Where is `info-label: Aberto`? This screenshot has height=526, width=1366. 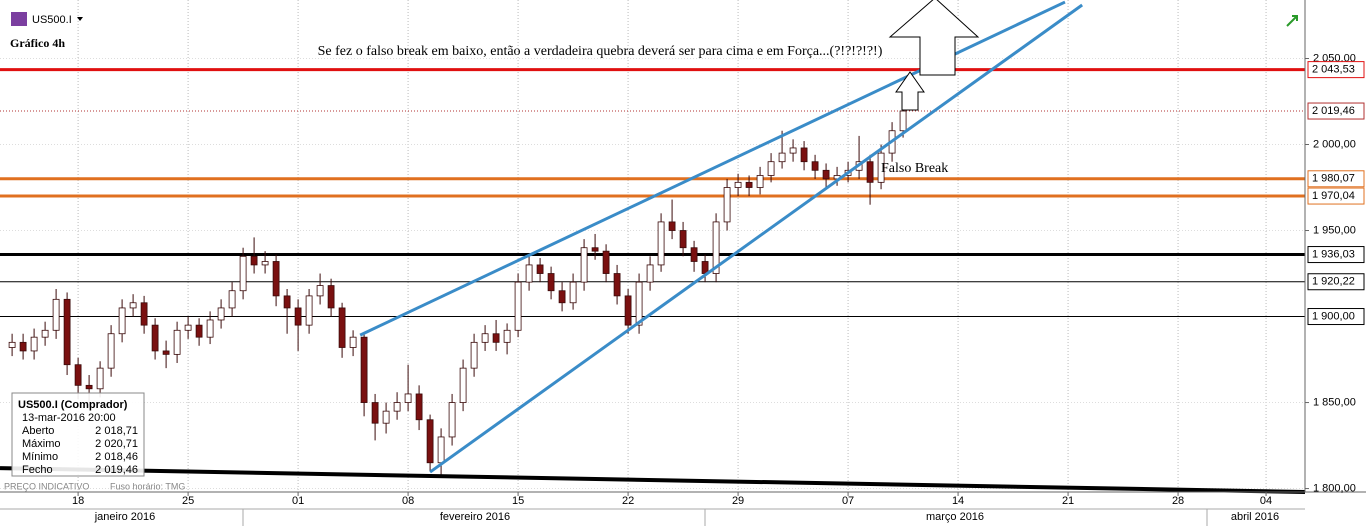
info-label: Aberto is located at coordinates (38, 431).